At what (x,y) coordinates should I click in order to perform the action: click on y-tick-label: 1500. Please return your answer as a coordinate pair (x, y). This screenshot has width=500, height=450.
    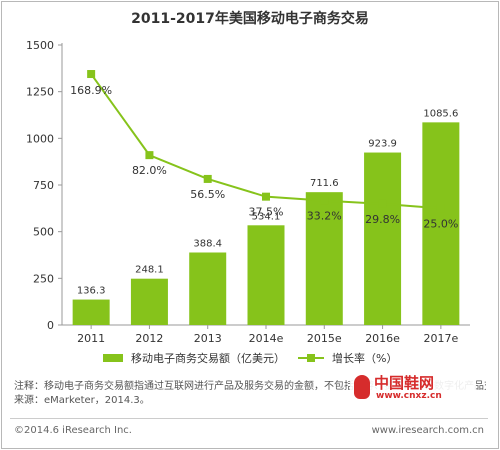
    Looking at the image, I should click on (40, 45).